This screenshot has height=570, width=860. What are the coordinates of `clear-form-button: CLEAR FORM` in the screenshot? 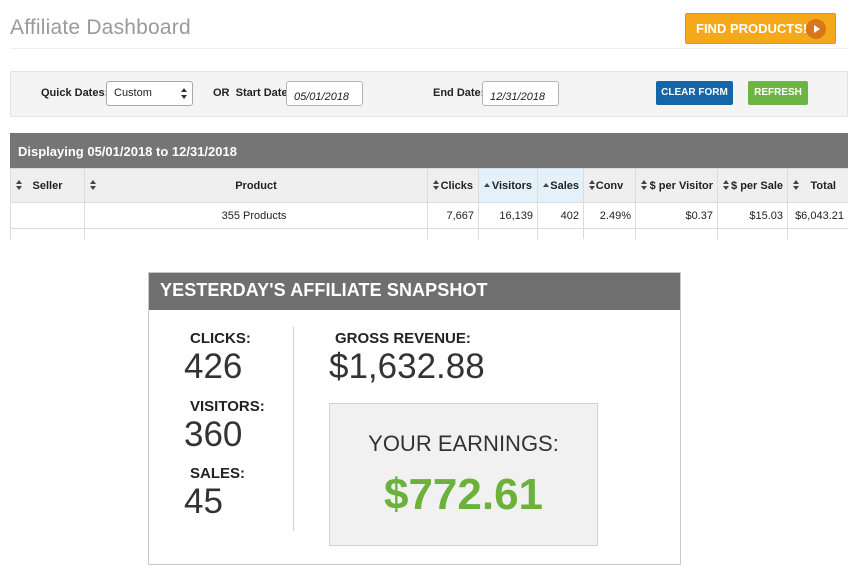 It's located at (694, 93).